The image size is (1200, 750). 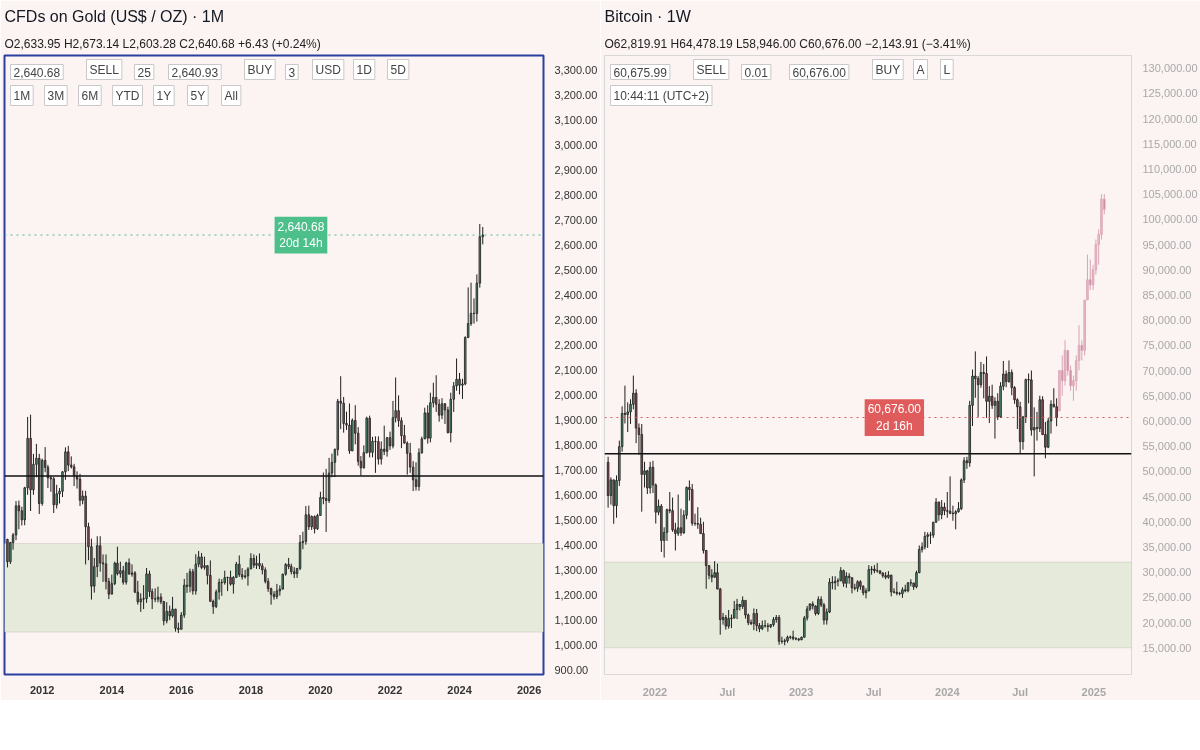 What do you see at coordinates (195, 72) in the screenshot?
I see `annotation: 2,640.93` at bounding box center [195, 72].